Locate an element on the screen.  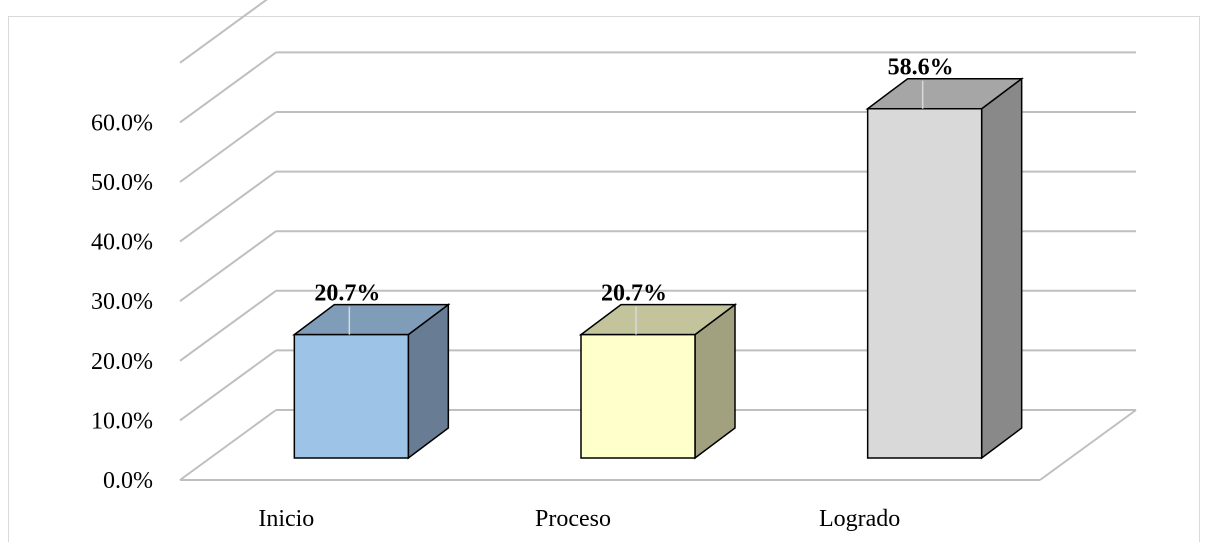
bar-proceso is located at coordinates (658, 381).